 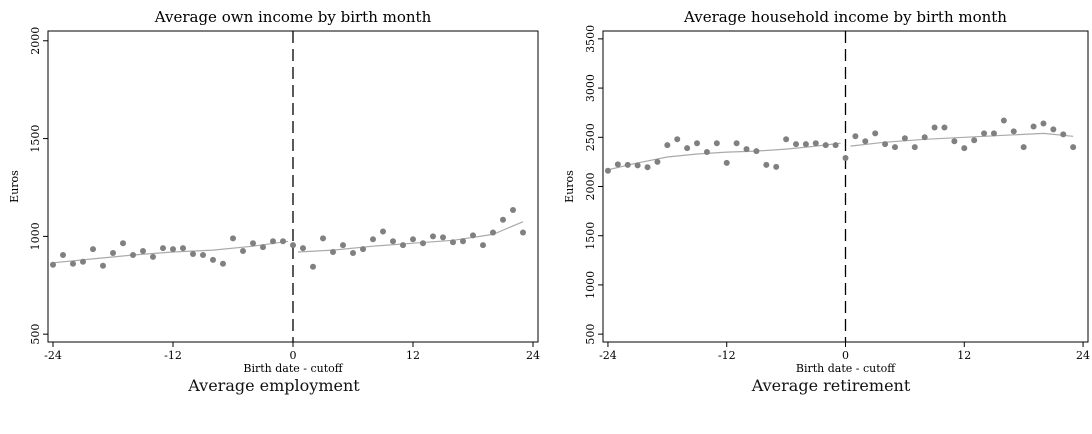 What do you see at coordinates (590, 137) in the screenshot?
I see `y-tick-label: 2500` at bounding box center [590, 137].